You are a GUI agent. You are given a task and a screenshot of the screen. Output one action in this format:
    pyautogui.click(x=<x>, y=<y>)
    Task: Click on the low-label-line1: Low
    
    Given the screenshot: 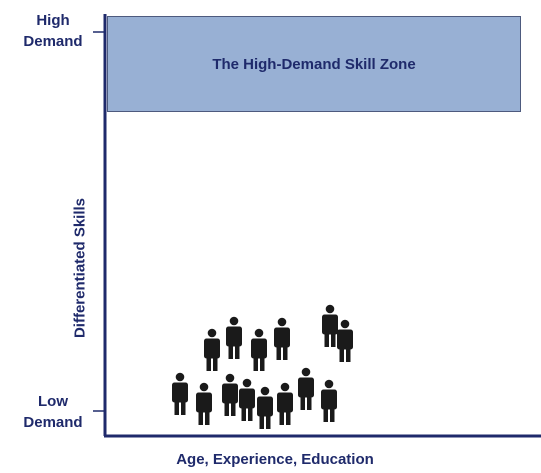 What is the action you would take?
    pyautogui.click(x=53, y=401)
    